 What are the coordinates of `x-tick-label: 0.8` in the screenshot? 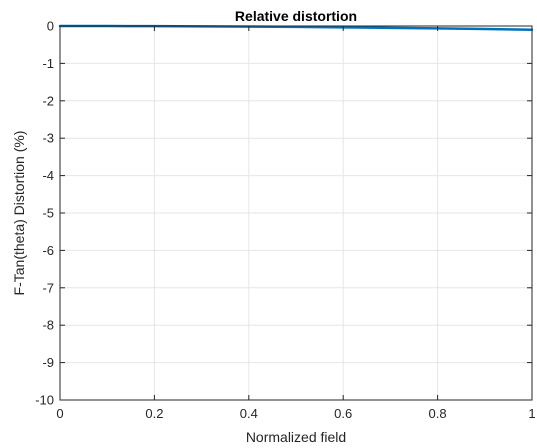 It's located at (438, 413).